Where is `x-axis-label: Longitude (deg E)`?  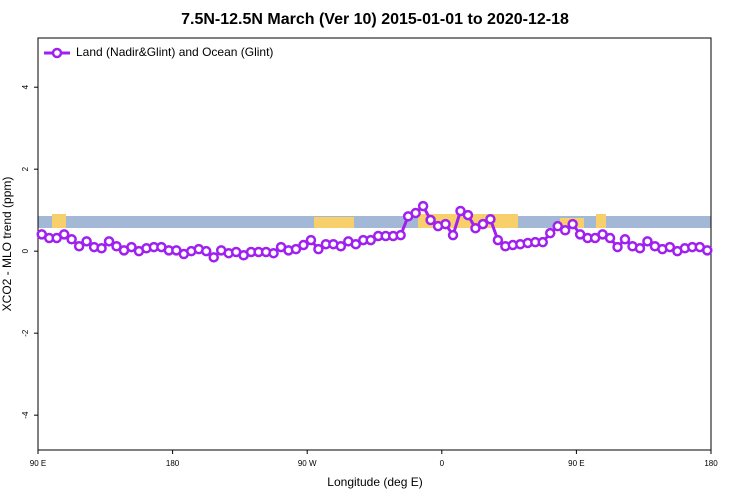
x-axis-label: Longitude (deg E) is located at coordinates (374, 482).